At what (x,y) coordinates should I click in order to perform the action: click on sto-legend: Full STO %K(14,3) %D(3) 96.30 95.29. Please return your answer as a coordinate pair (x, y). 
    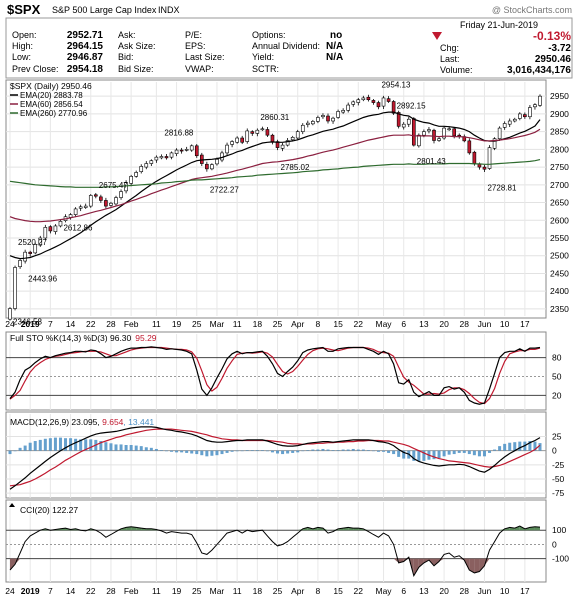
    Looking at the image, I should click on (83, 338).